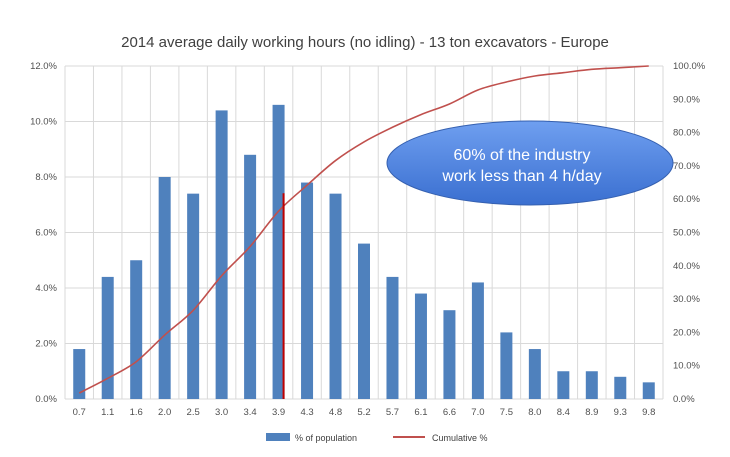 Image resolution: width=730 pixels, height=457 pixels. I want to click on legend-label-line: Cumulative %, so click(460, 438).